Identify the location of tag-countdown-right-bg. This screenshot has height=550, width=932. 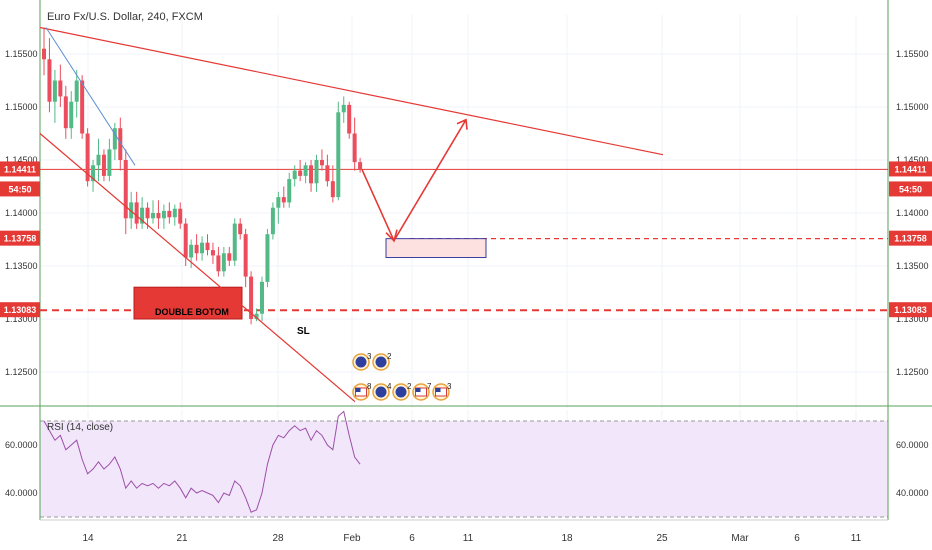
(910, 189).